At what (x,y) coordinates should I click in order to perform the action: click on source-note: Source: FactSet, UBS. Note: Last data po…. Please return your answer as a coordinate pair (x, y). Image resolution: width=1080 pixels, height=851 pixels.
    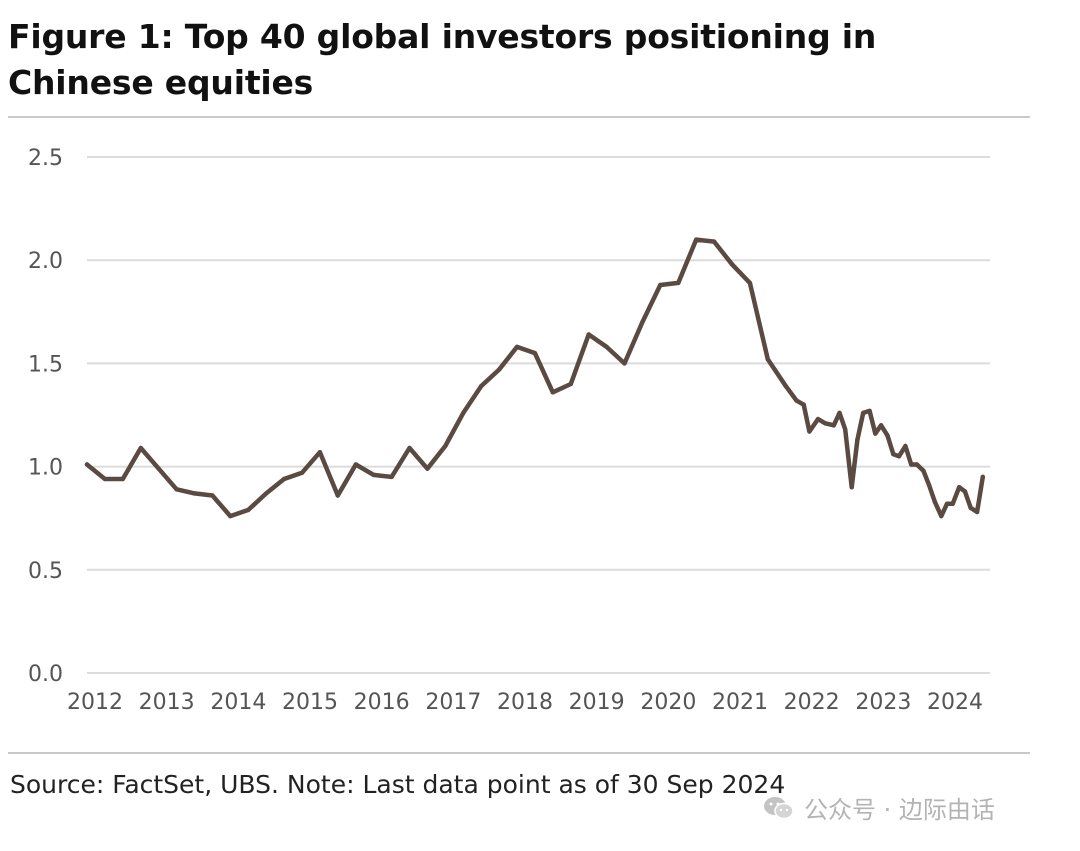
    Looking at the image, I should click on (398, 784).